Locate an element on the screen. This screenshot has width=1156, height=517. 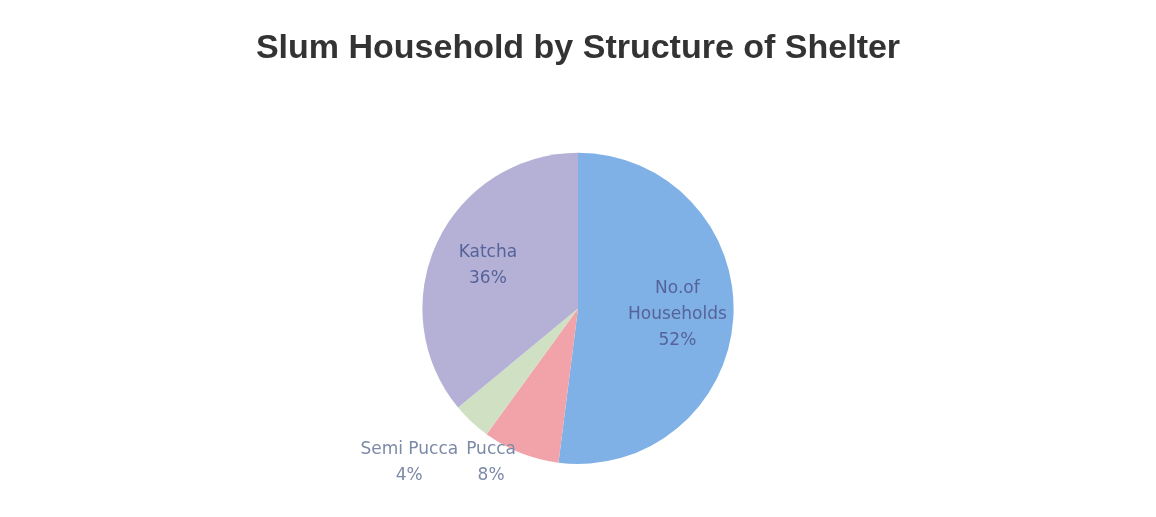
data-label: 4% is located at coordinates (409, 474).